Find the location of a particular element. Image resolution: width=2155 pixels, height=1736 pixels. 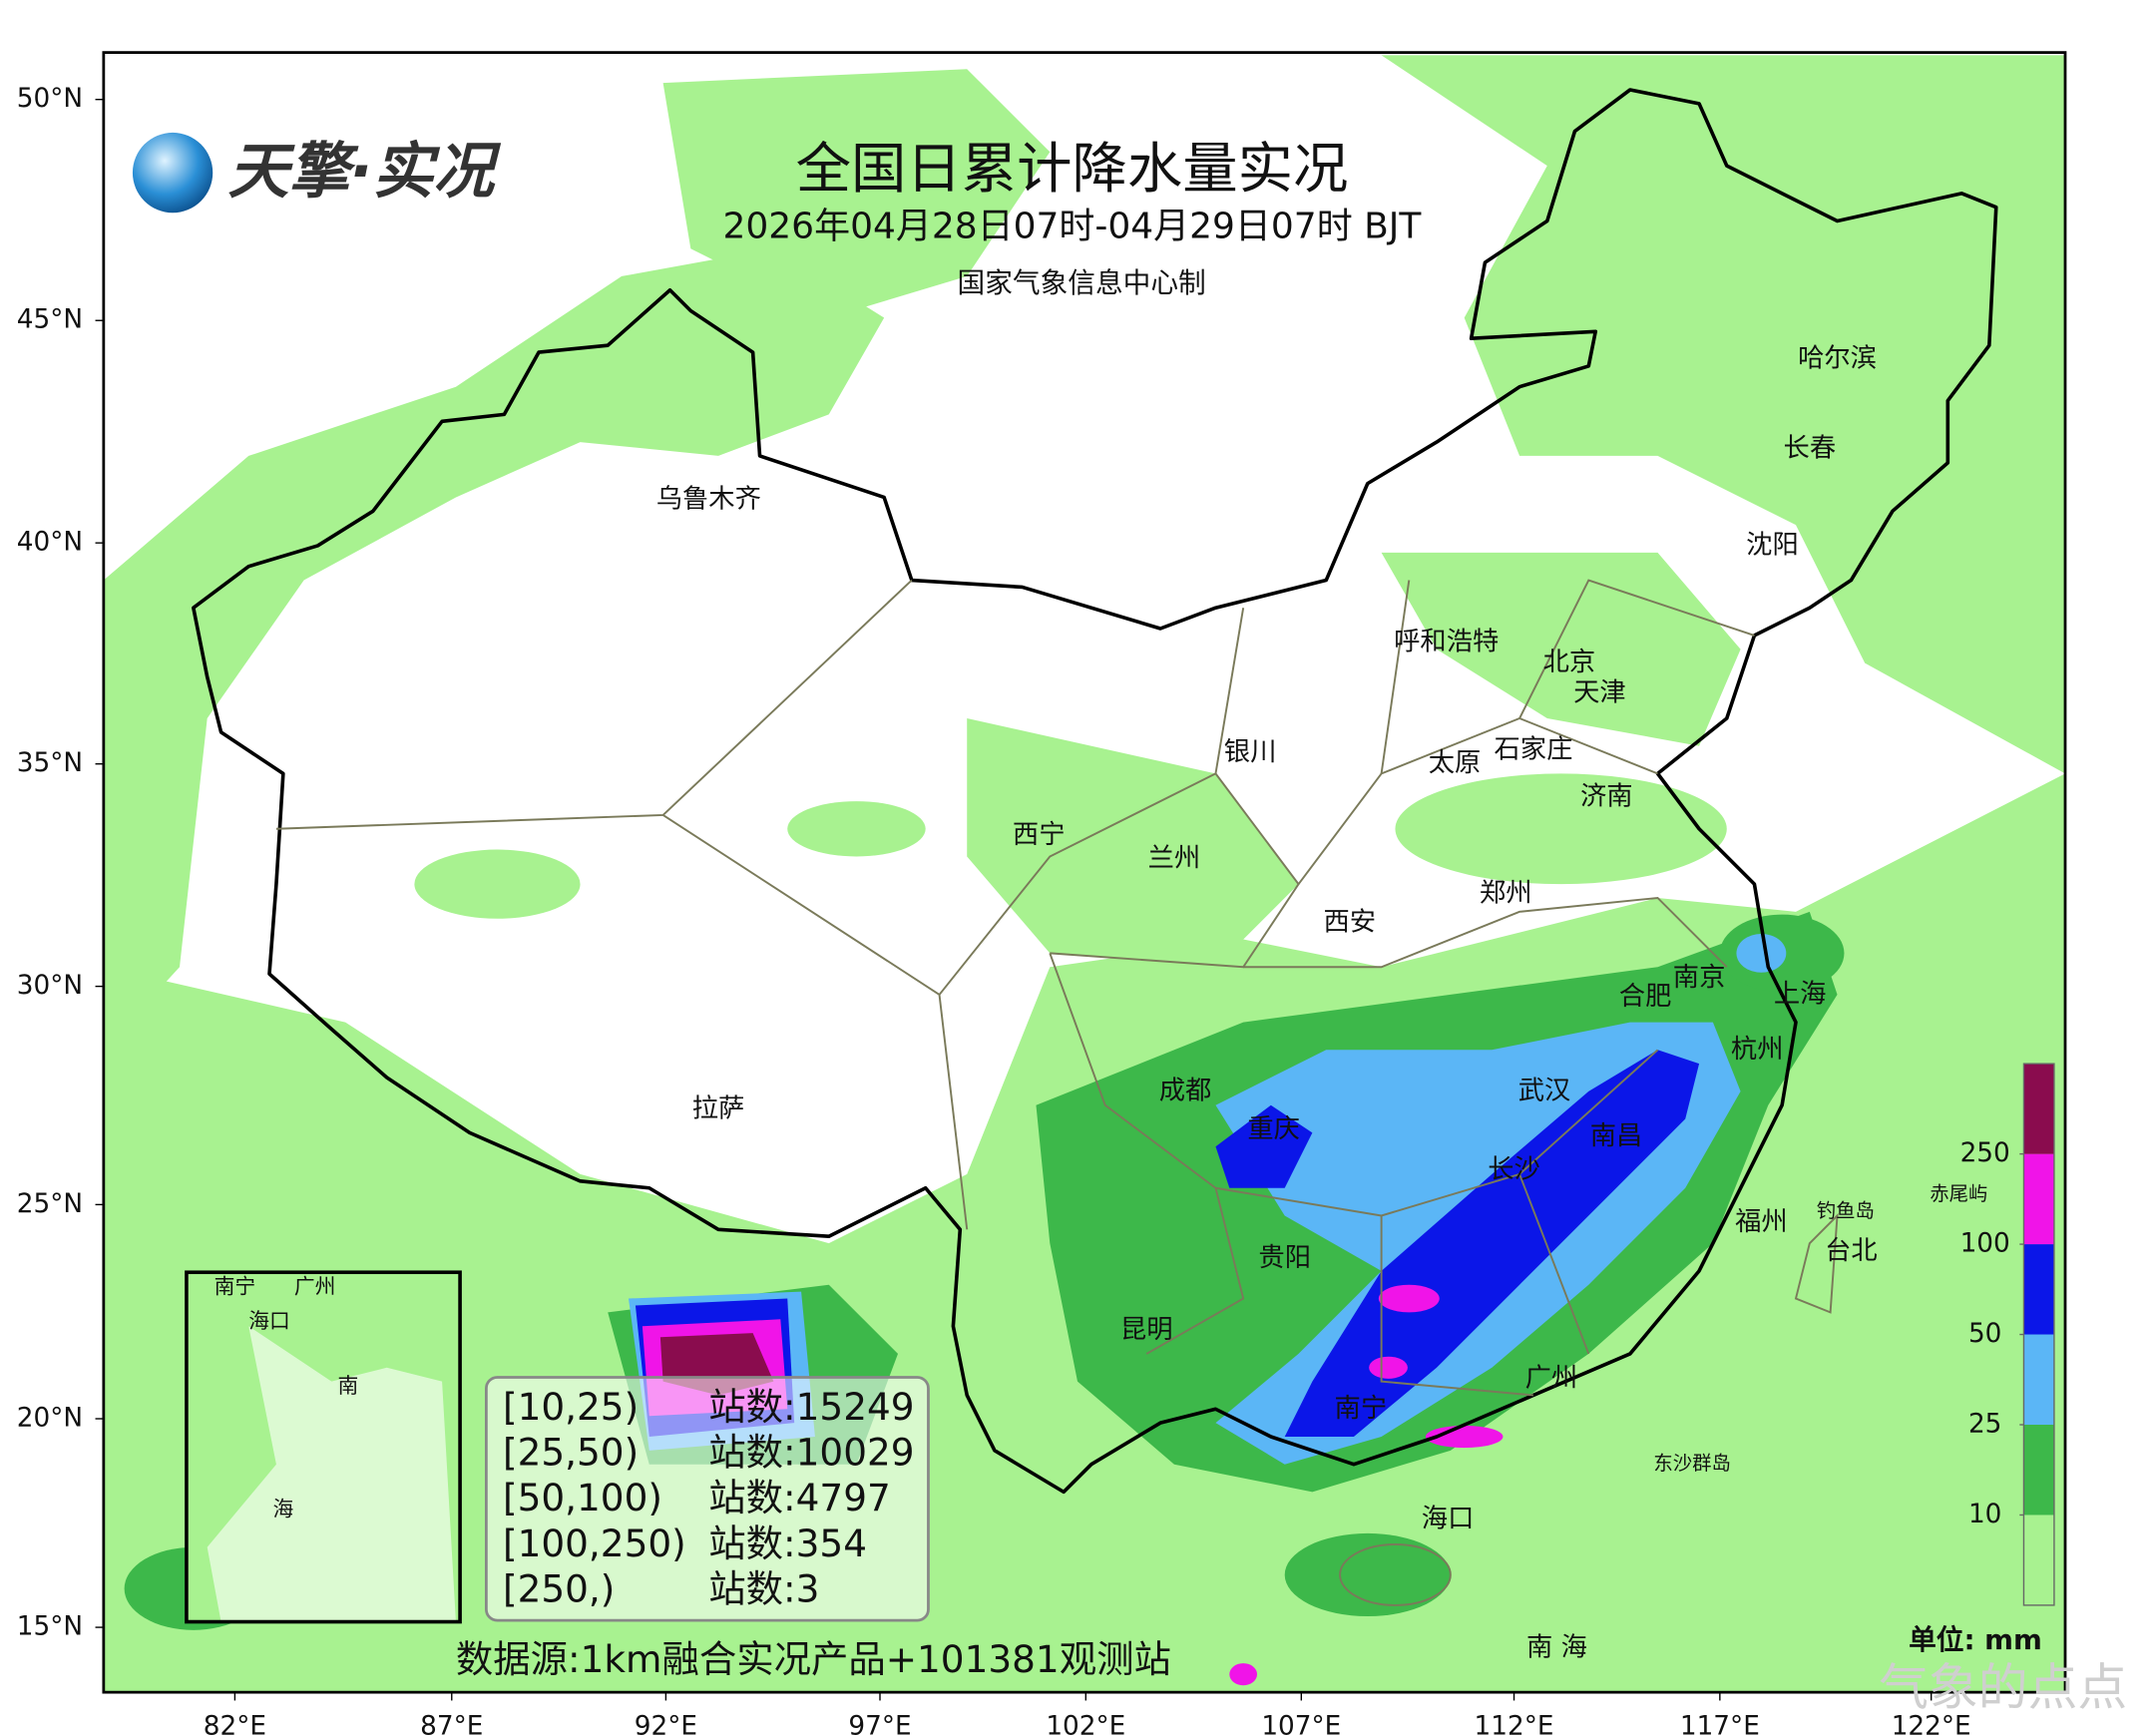

city-label: 成都 is located at coordinates (1185, 1090).